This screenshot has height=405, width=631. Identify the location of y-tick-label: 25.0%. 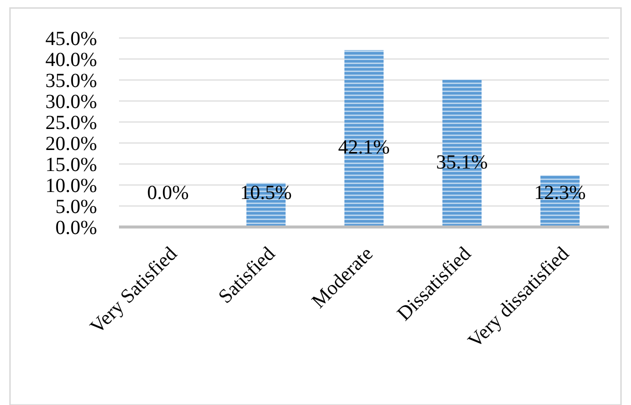
(71, 123).